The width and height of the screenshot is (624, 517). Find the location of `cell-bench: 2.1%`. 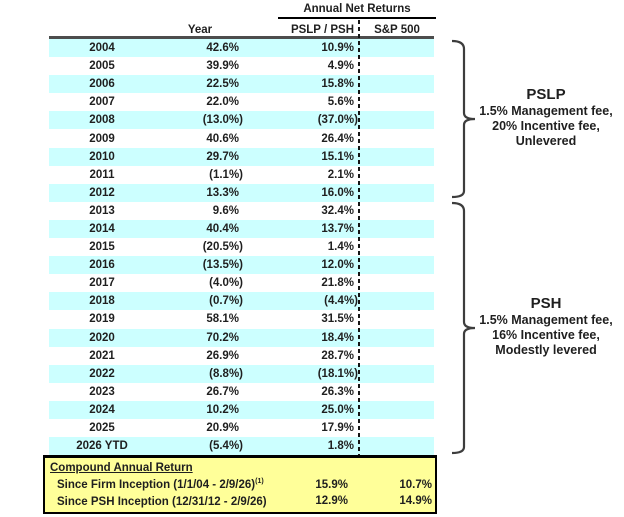

cell-bench: 2.1% is located at coordinates (340, 174).